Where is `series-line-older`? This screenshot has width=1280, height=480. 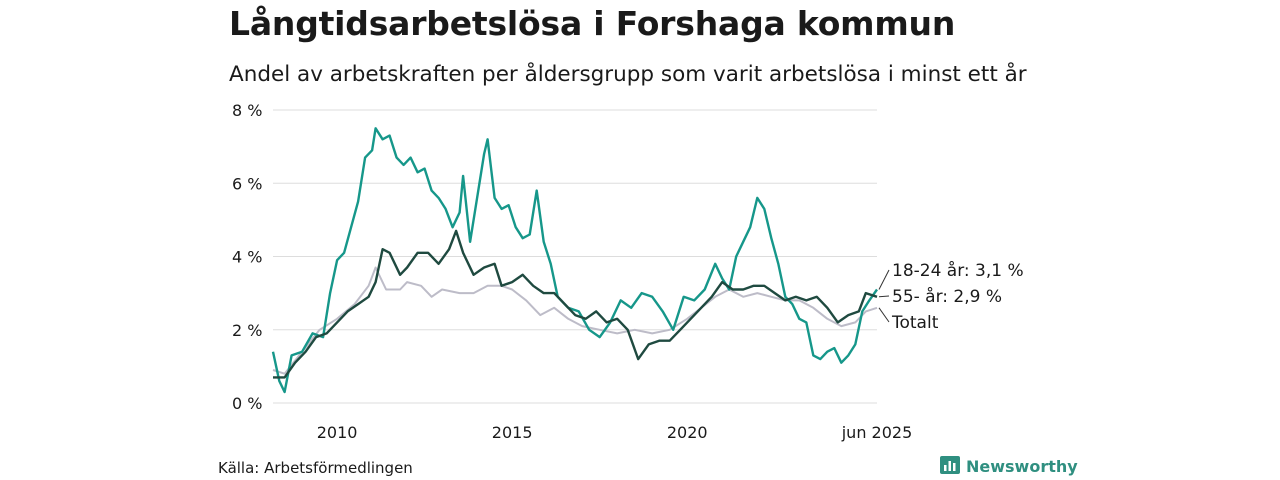
series-line-older is located at coordinates (575, 304).